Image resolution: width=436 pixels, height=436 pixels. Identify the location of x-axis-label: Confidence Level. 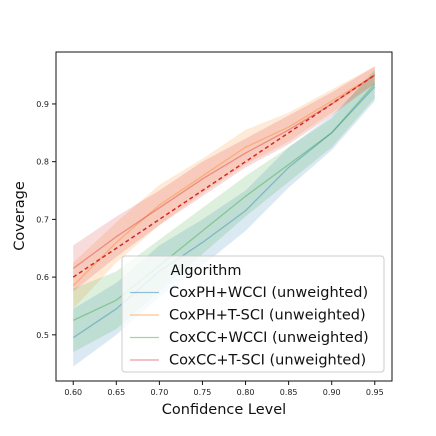
(224, 410).